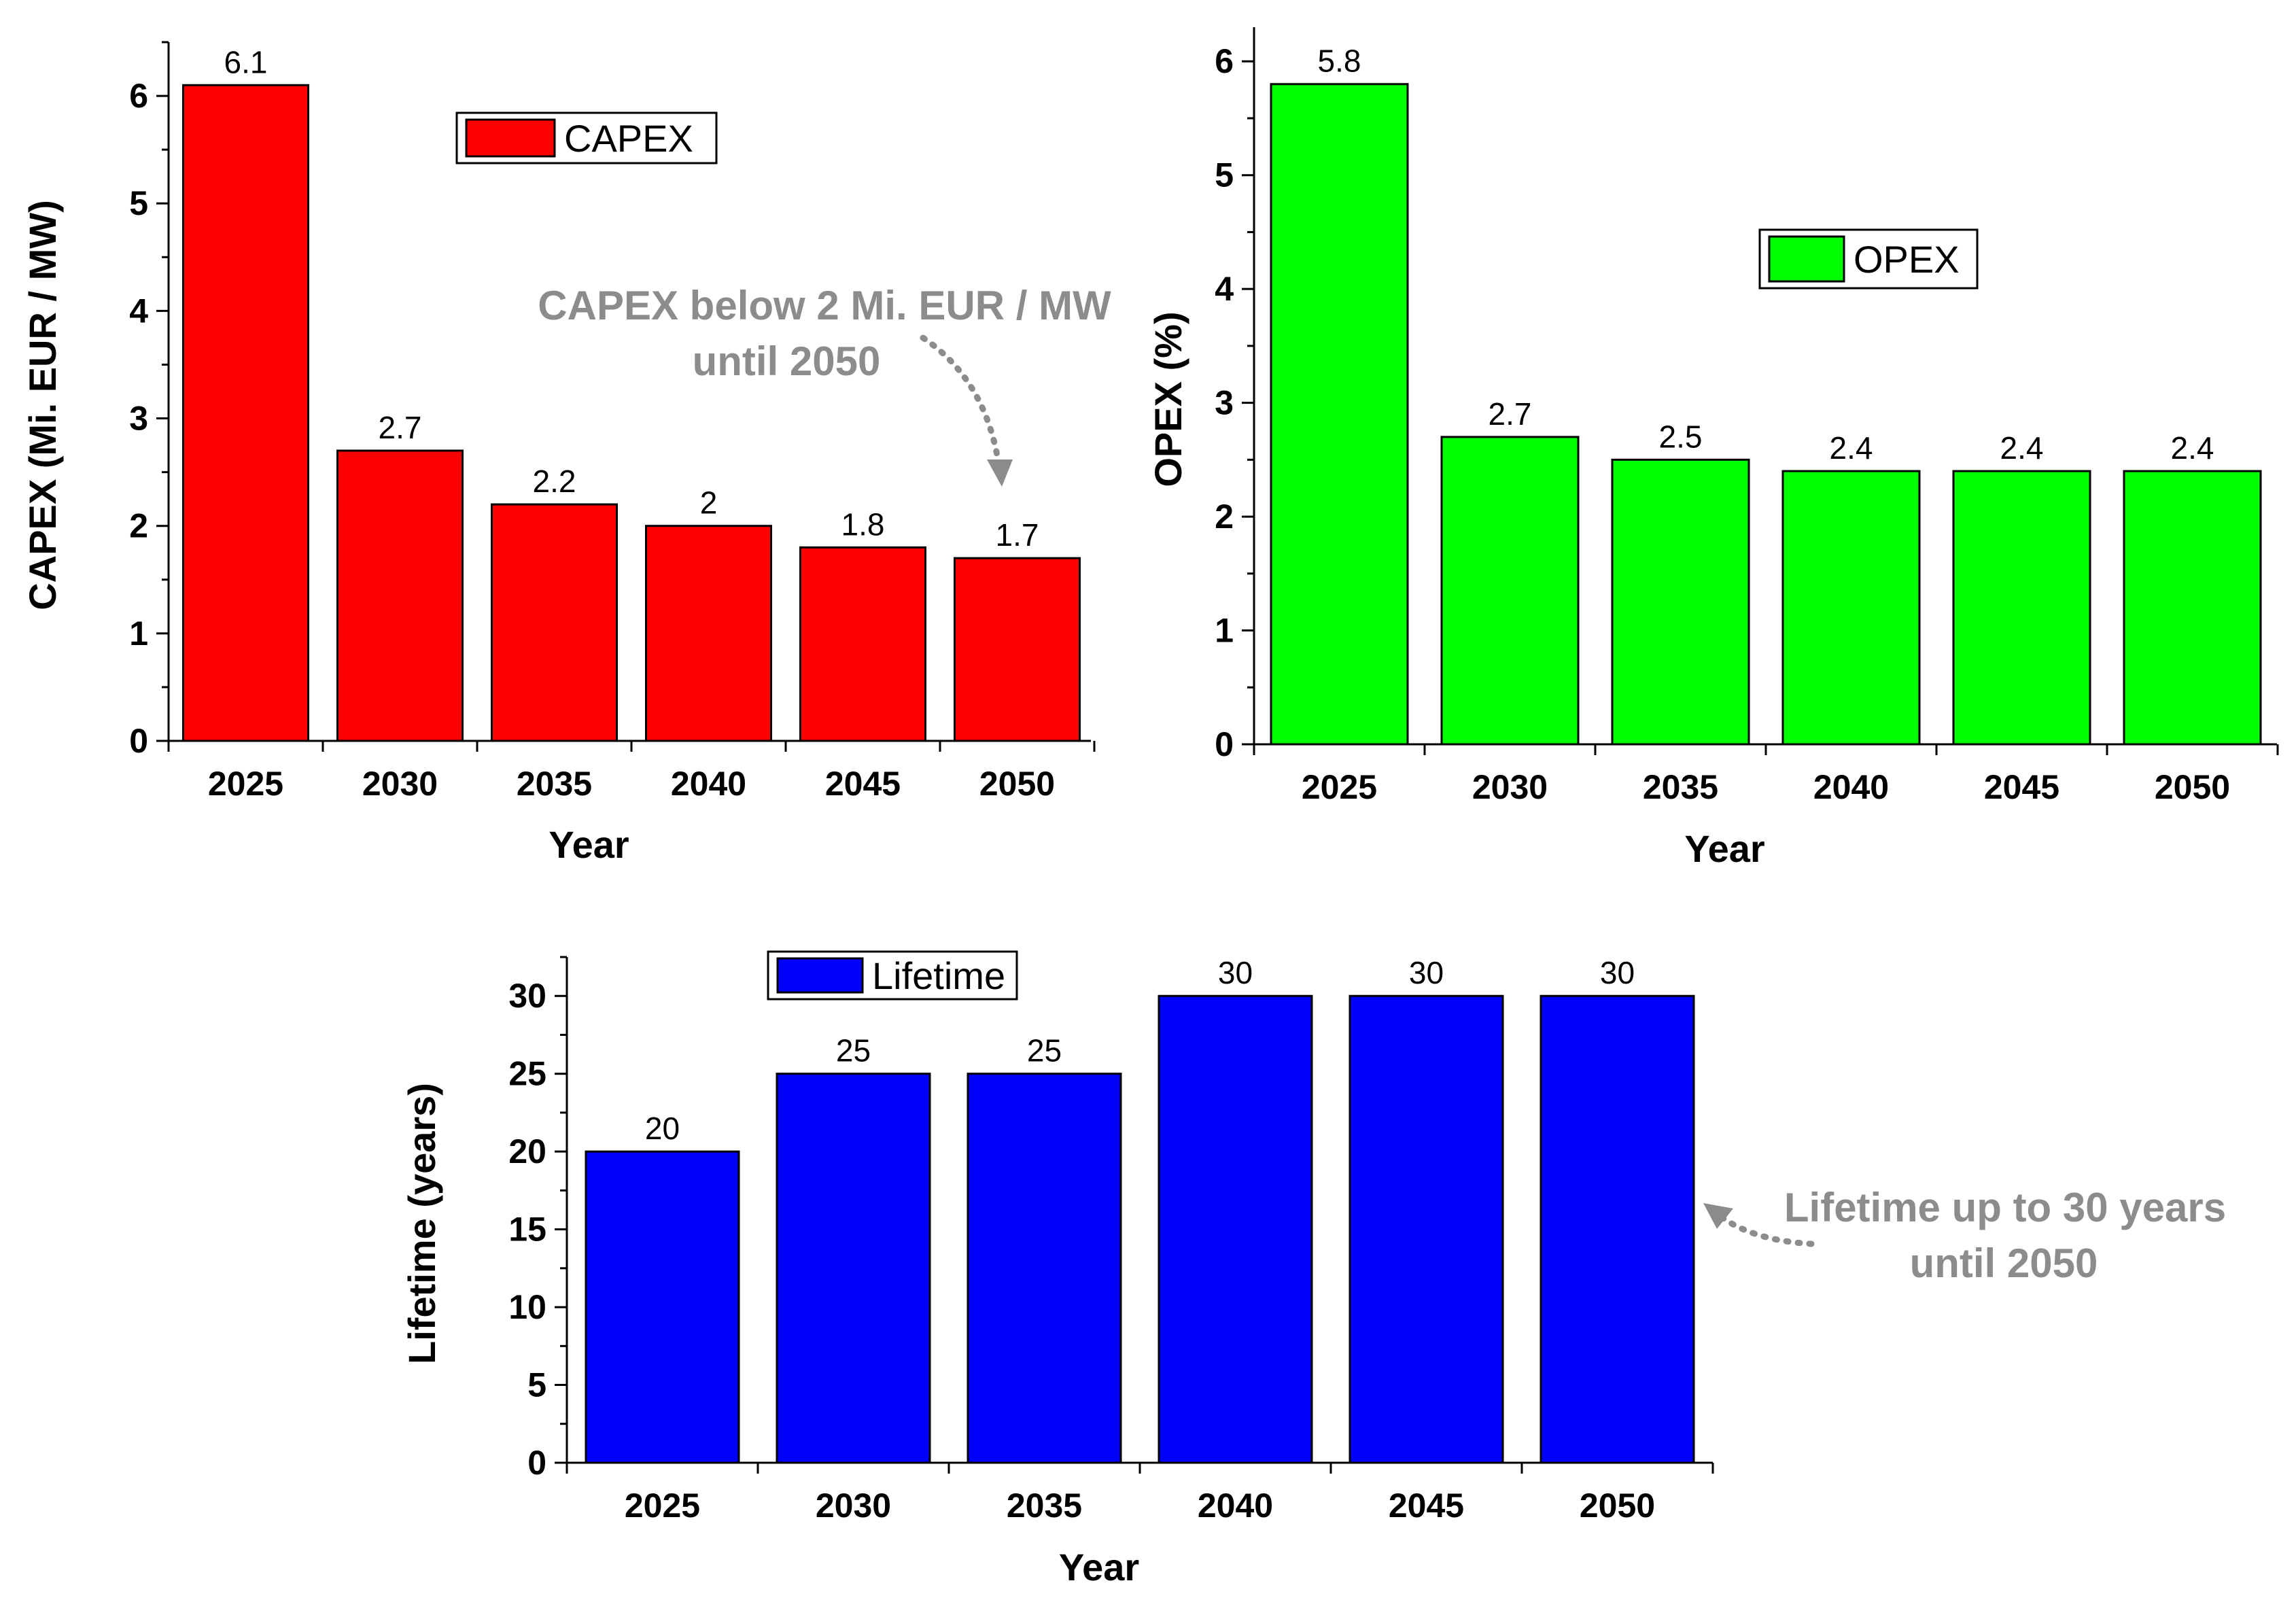 This screenshot has width=2296, height=1598. What do you see at coordinates (1767, 1230) in the screenshot?
I see `lifetime-annotation-arrow` at bounding box center [1767, 1230].